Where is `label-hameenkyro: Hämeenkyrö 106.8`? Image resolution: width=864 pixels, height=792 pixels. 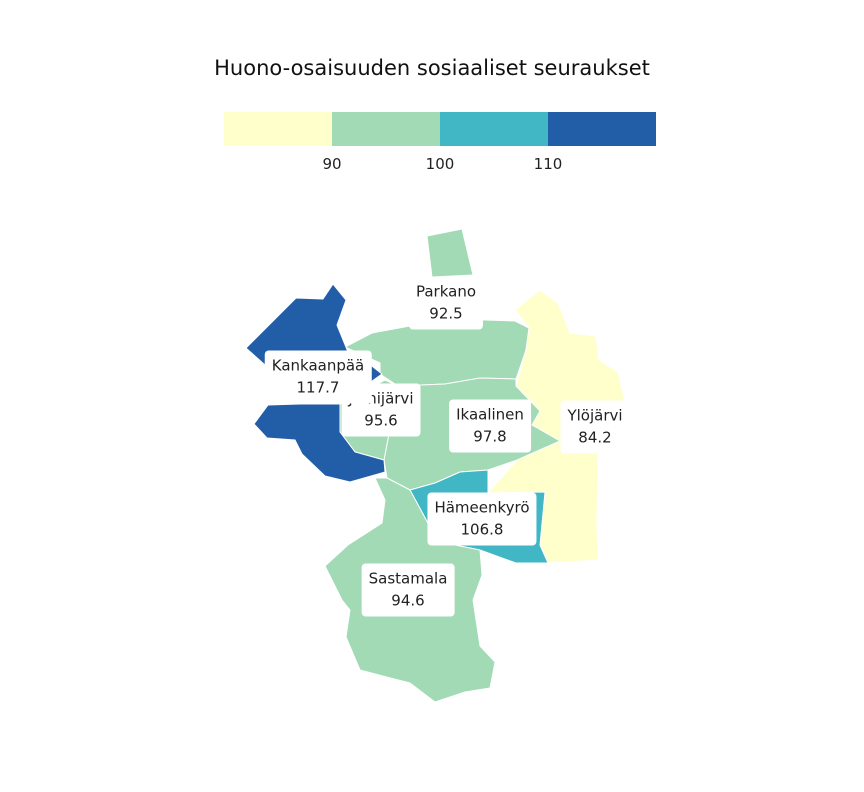 label-hameenkyro: Hämeenkyrö 106.8 is located at coordinates (482, 519).